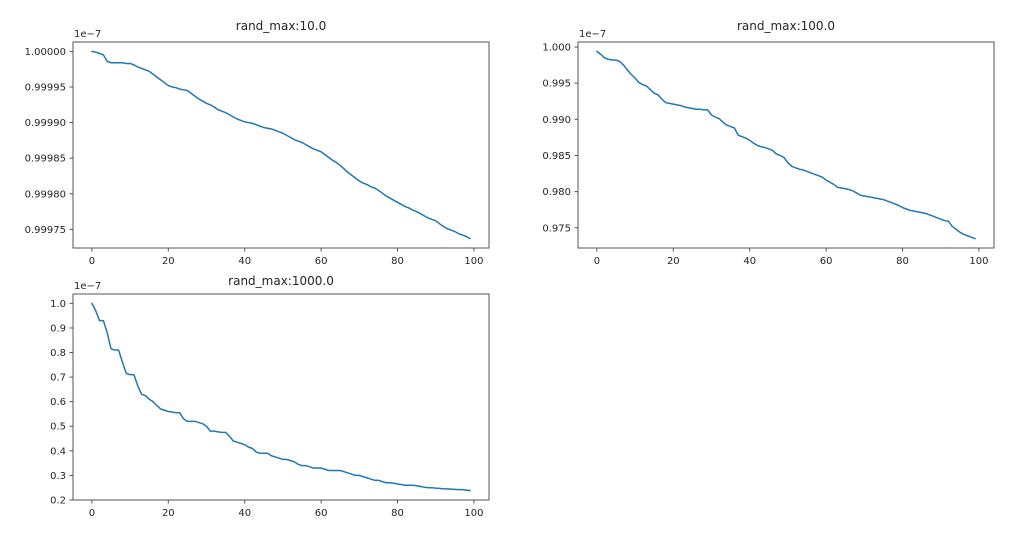 The width and height of the screenshot is (1024, 534). I want to click on y-tick-label: 1.00000, so click(45, 52).